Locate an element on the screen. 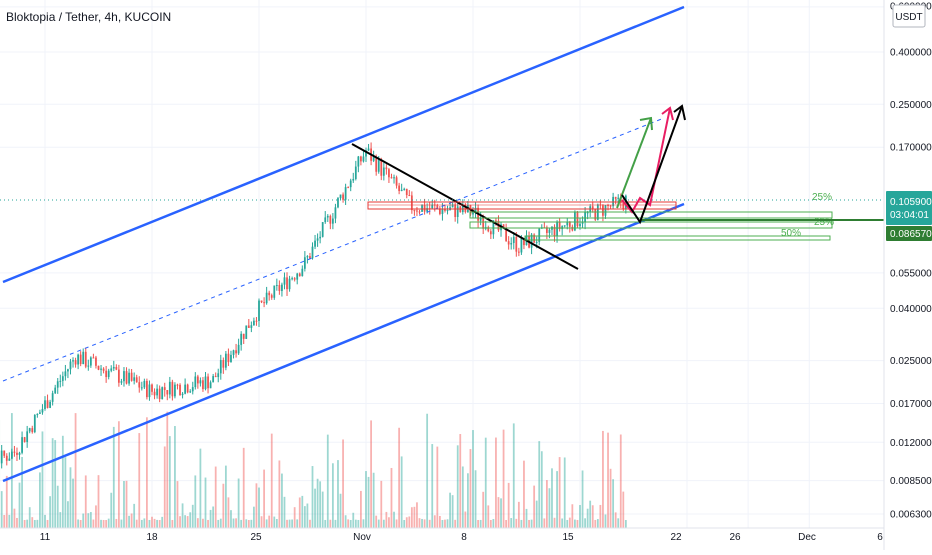 Image resolution: width=932 pixels, height=555 pixels. price-tick-label: 0.250000 is located at coordinates (911, 105).